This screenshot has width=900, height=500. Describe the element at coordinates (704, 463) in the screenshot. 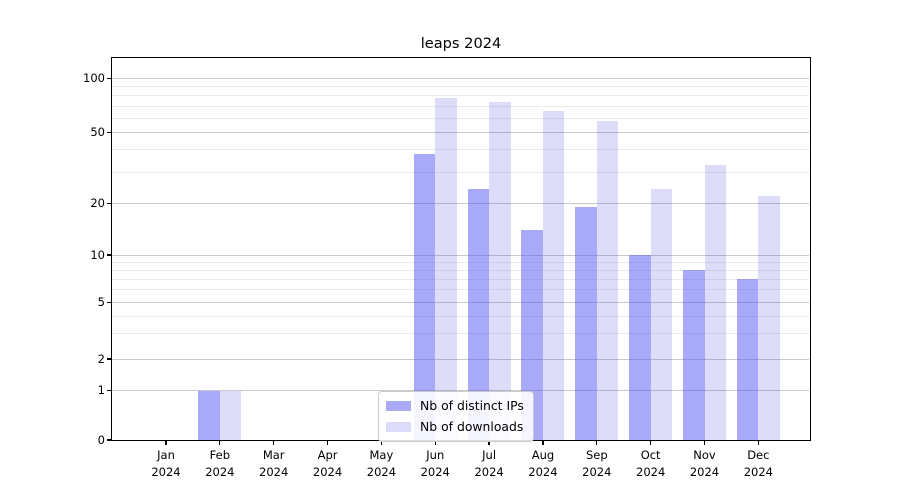

I see `x-tick-label: Nov 2024` at that location.